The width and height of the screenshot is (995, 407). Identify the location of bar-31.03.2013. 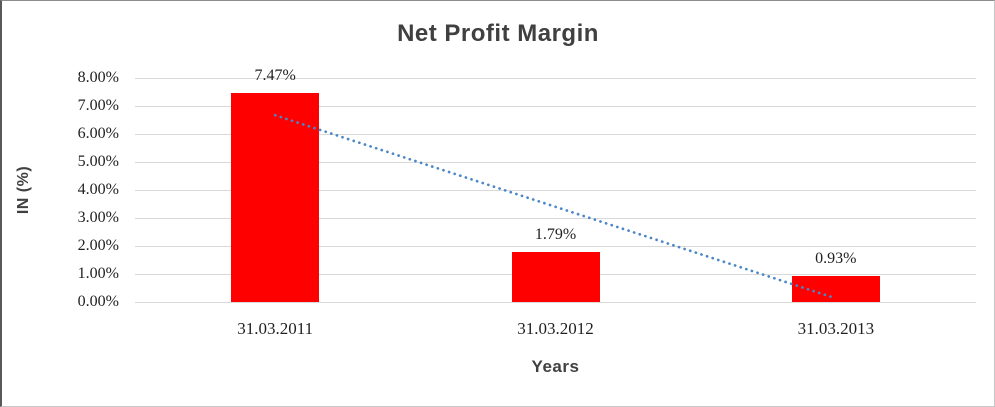
(835, 288).